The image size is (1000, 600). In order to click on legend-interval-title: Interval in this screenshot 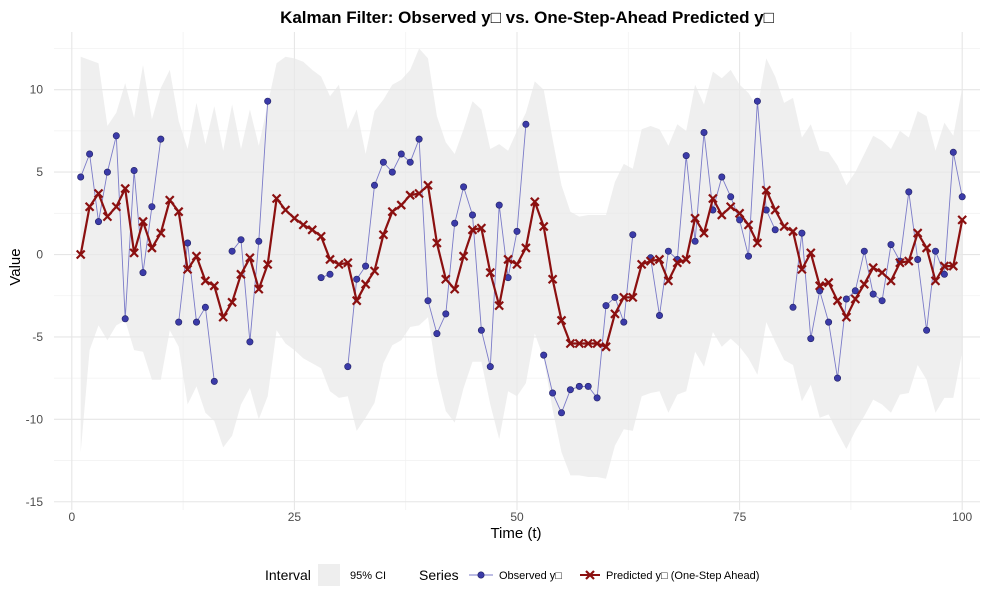, I will do `click(288, 575)`.